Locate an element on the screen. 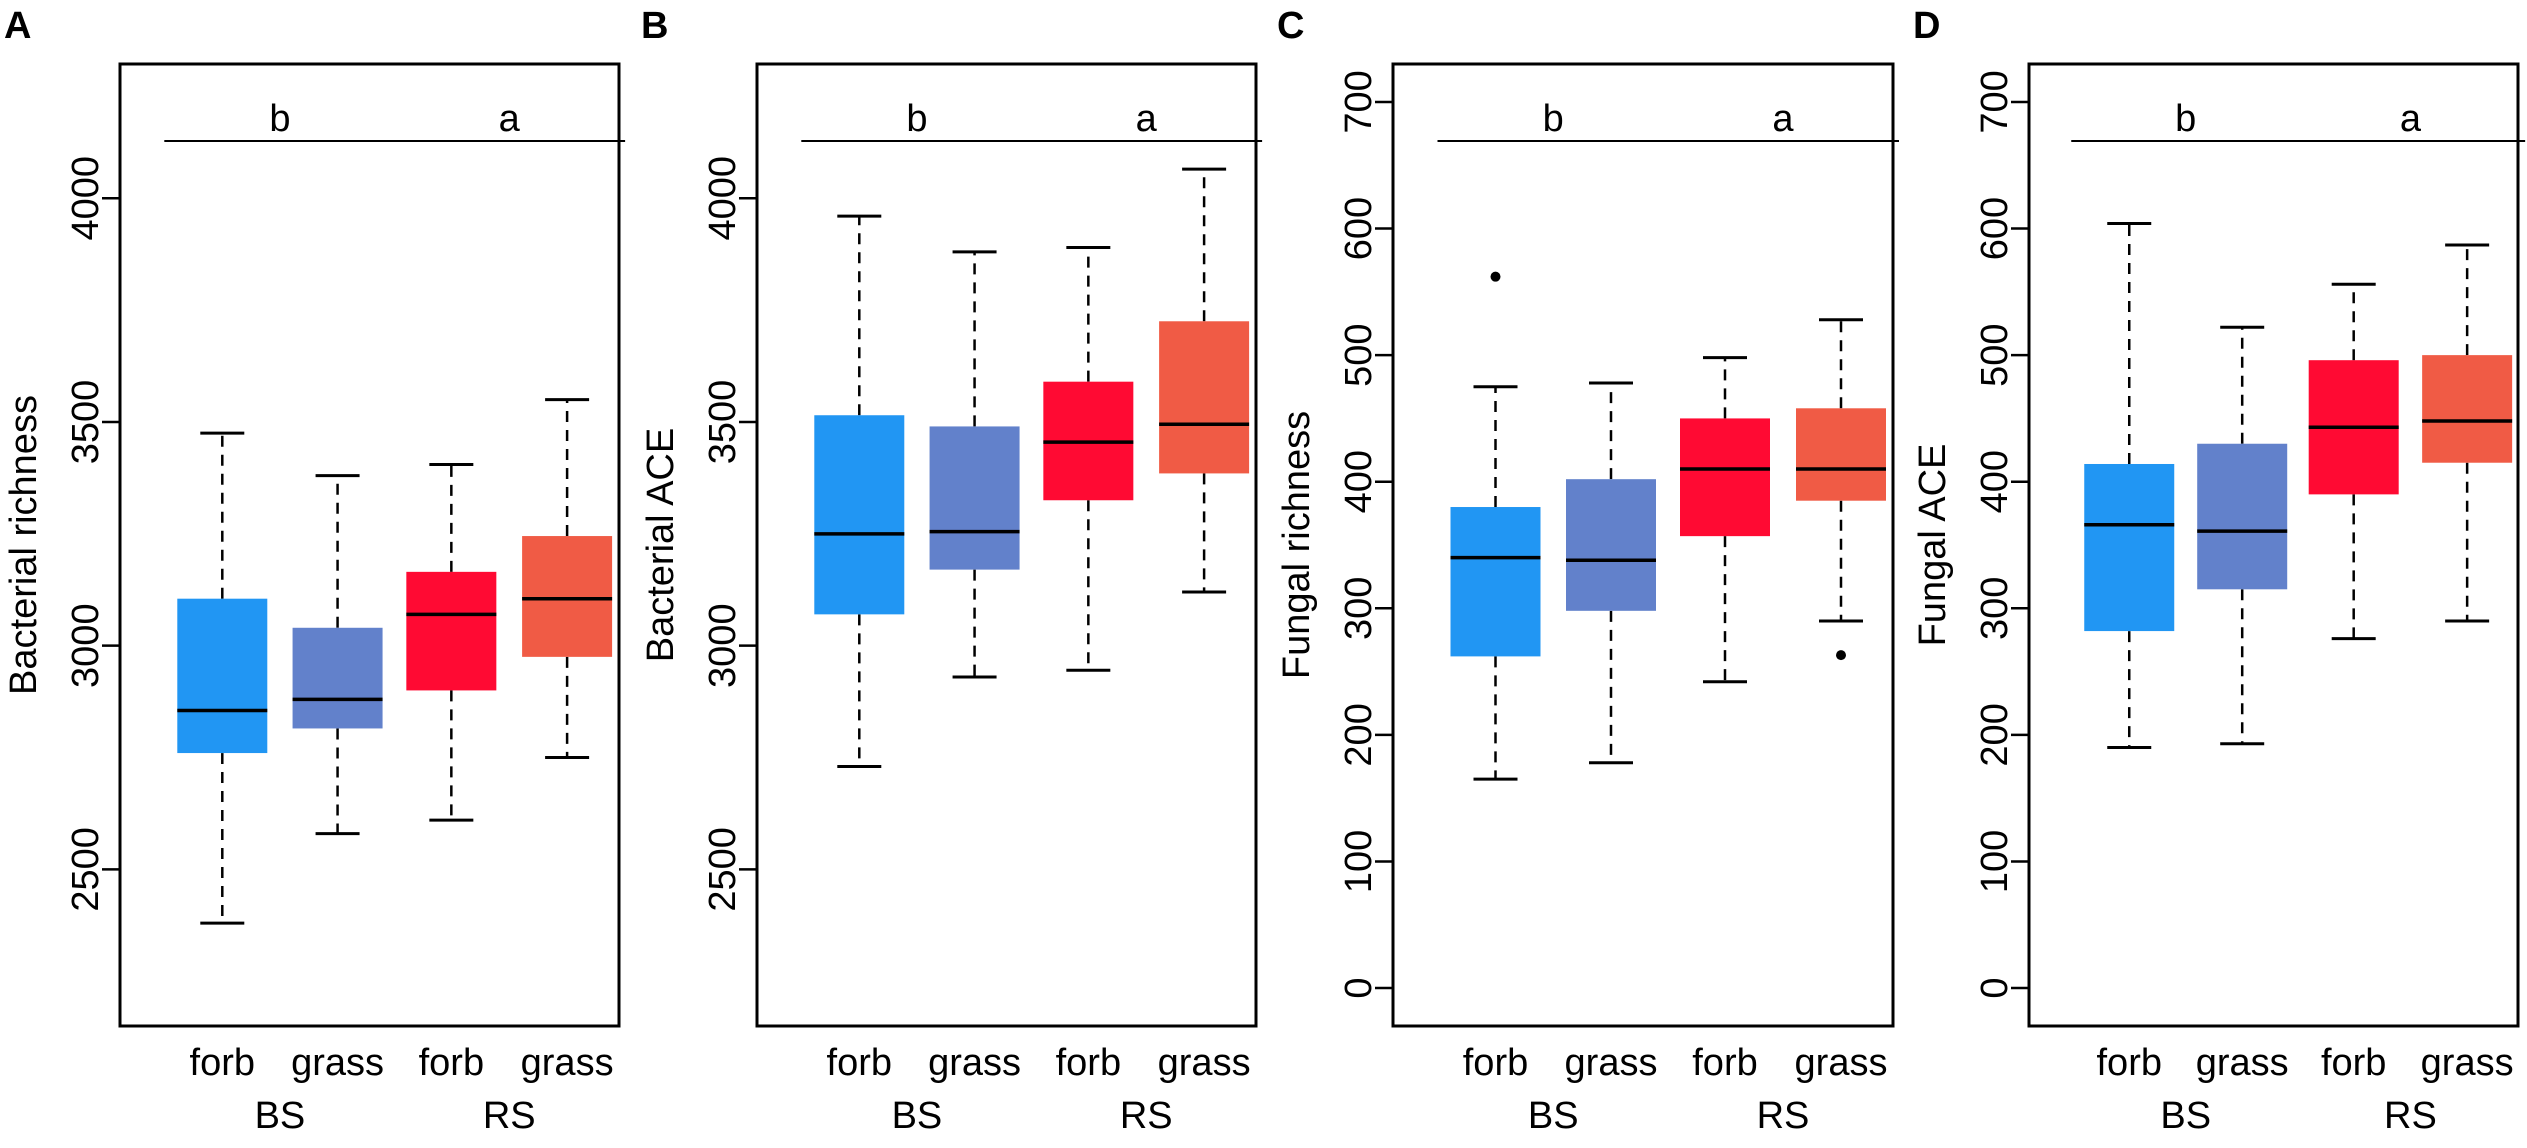 This screenshot has width=2527, height=1148. panel-letter: D is located at coordinates (1926, 26).